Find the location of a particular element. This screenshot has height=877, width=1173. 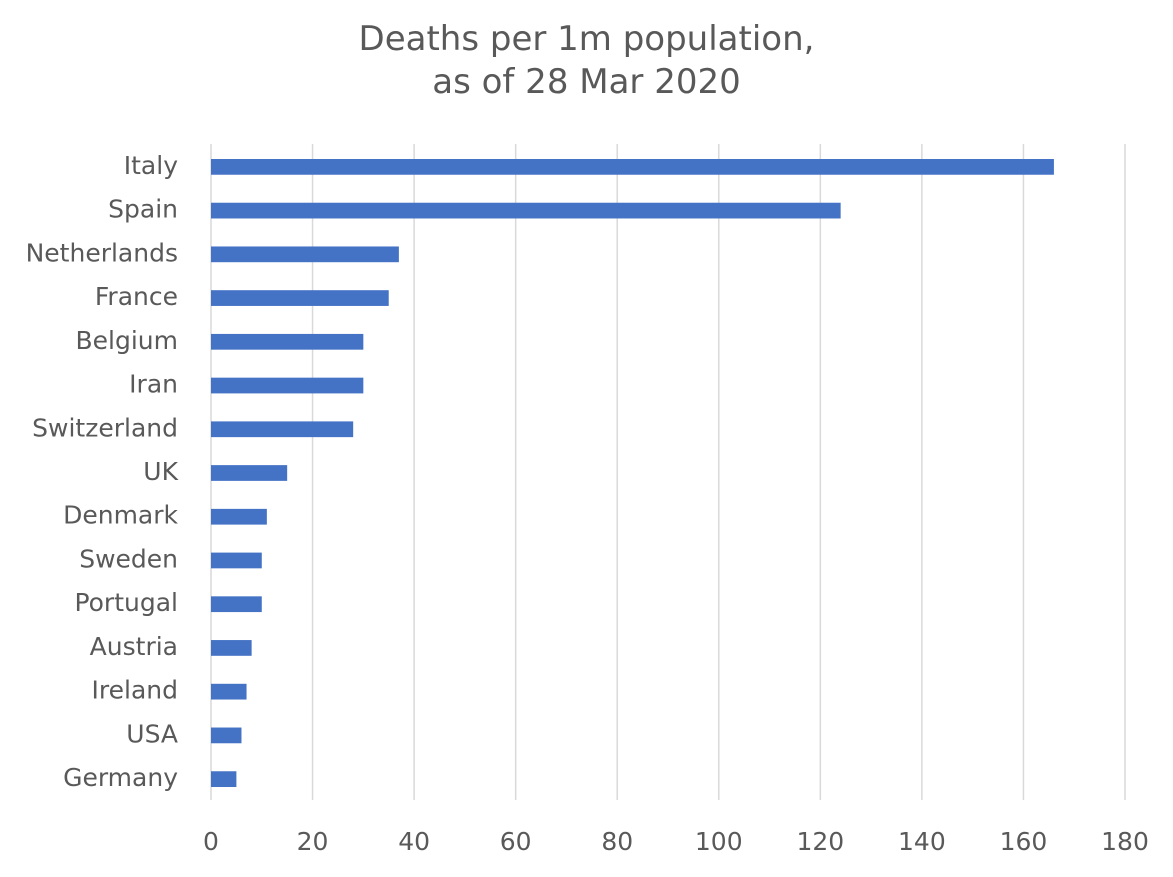

category-label-sweden: Sweden is located at coordinates (128, 558).